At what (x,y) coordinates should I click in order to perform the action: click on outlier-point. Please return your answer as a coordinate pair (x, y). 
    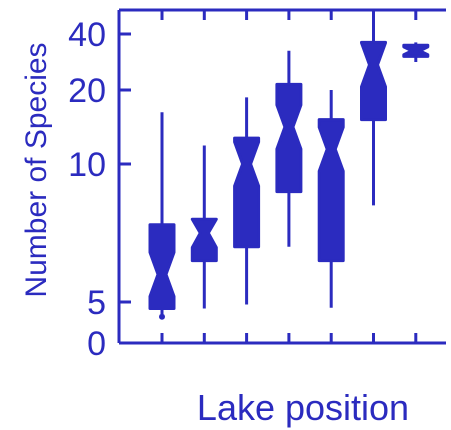
    Looking at the image, I should click on (162, 316).